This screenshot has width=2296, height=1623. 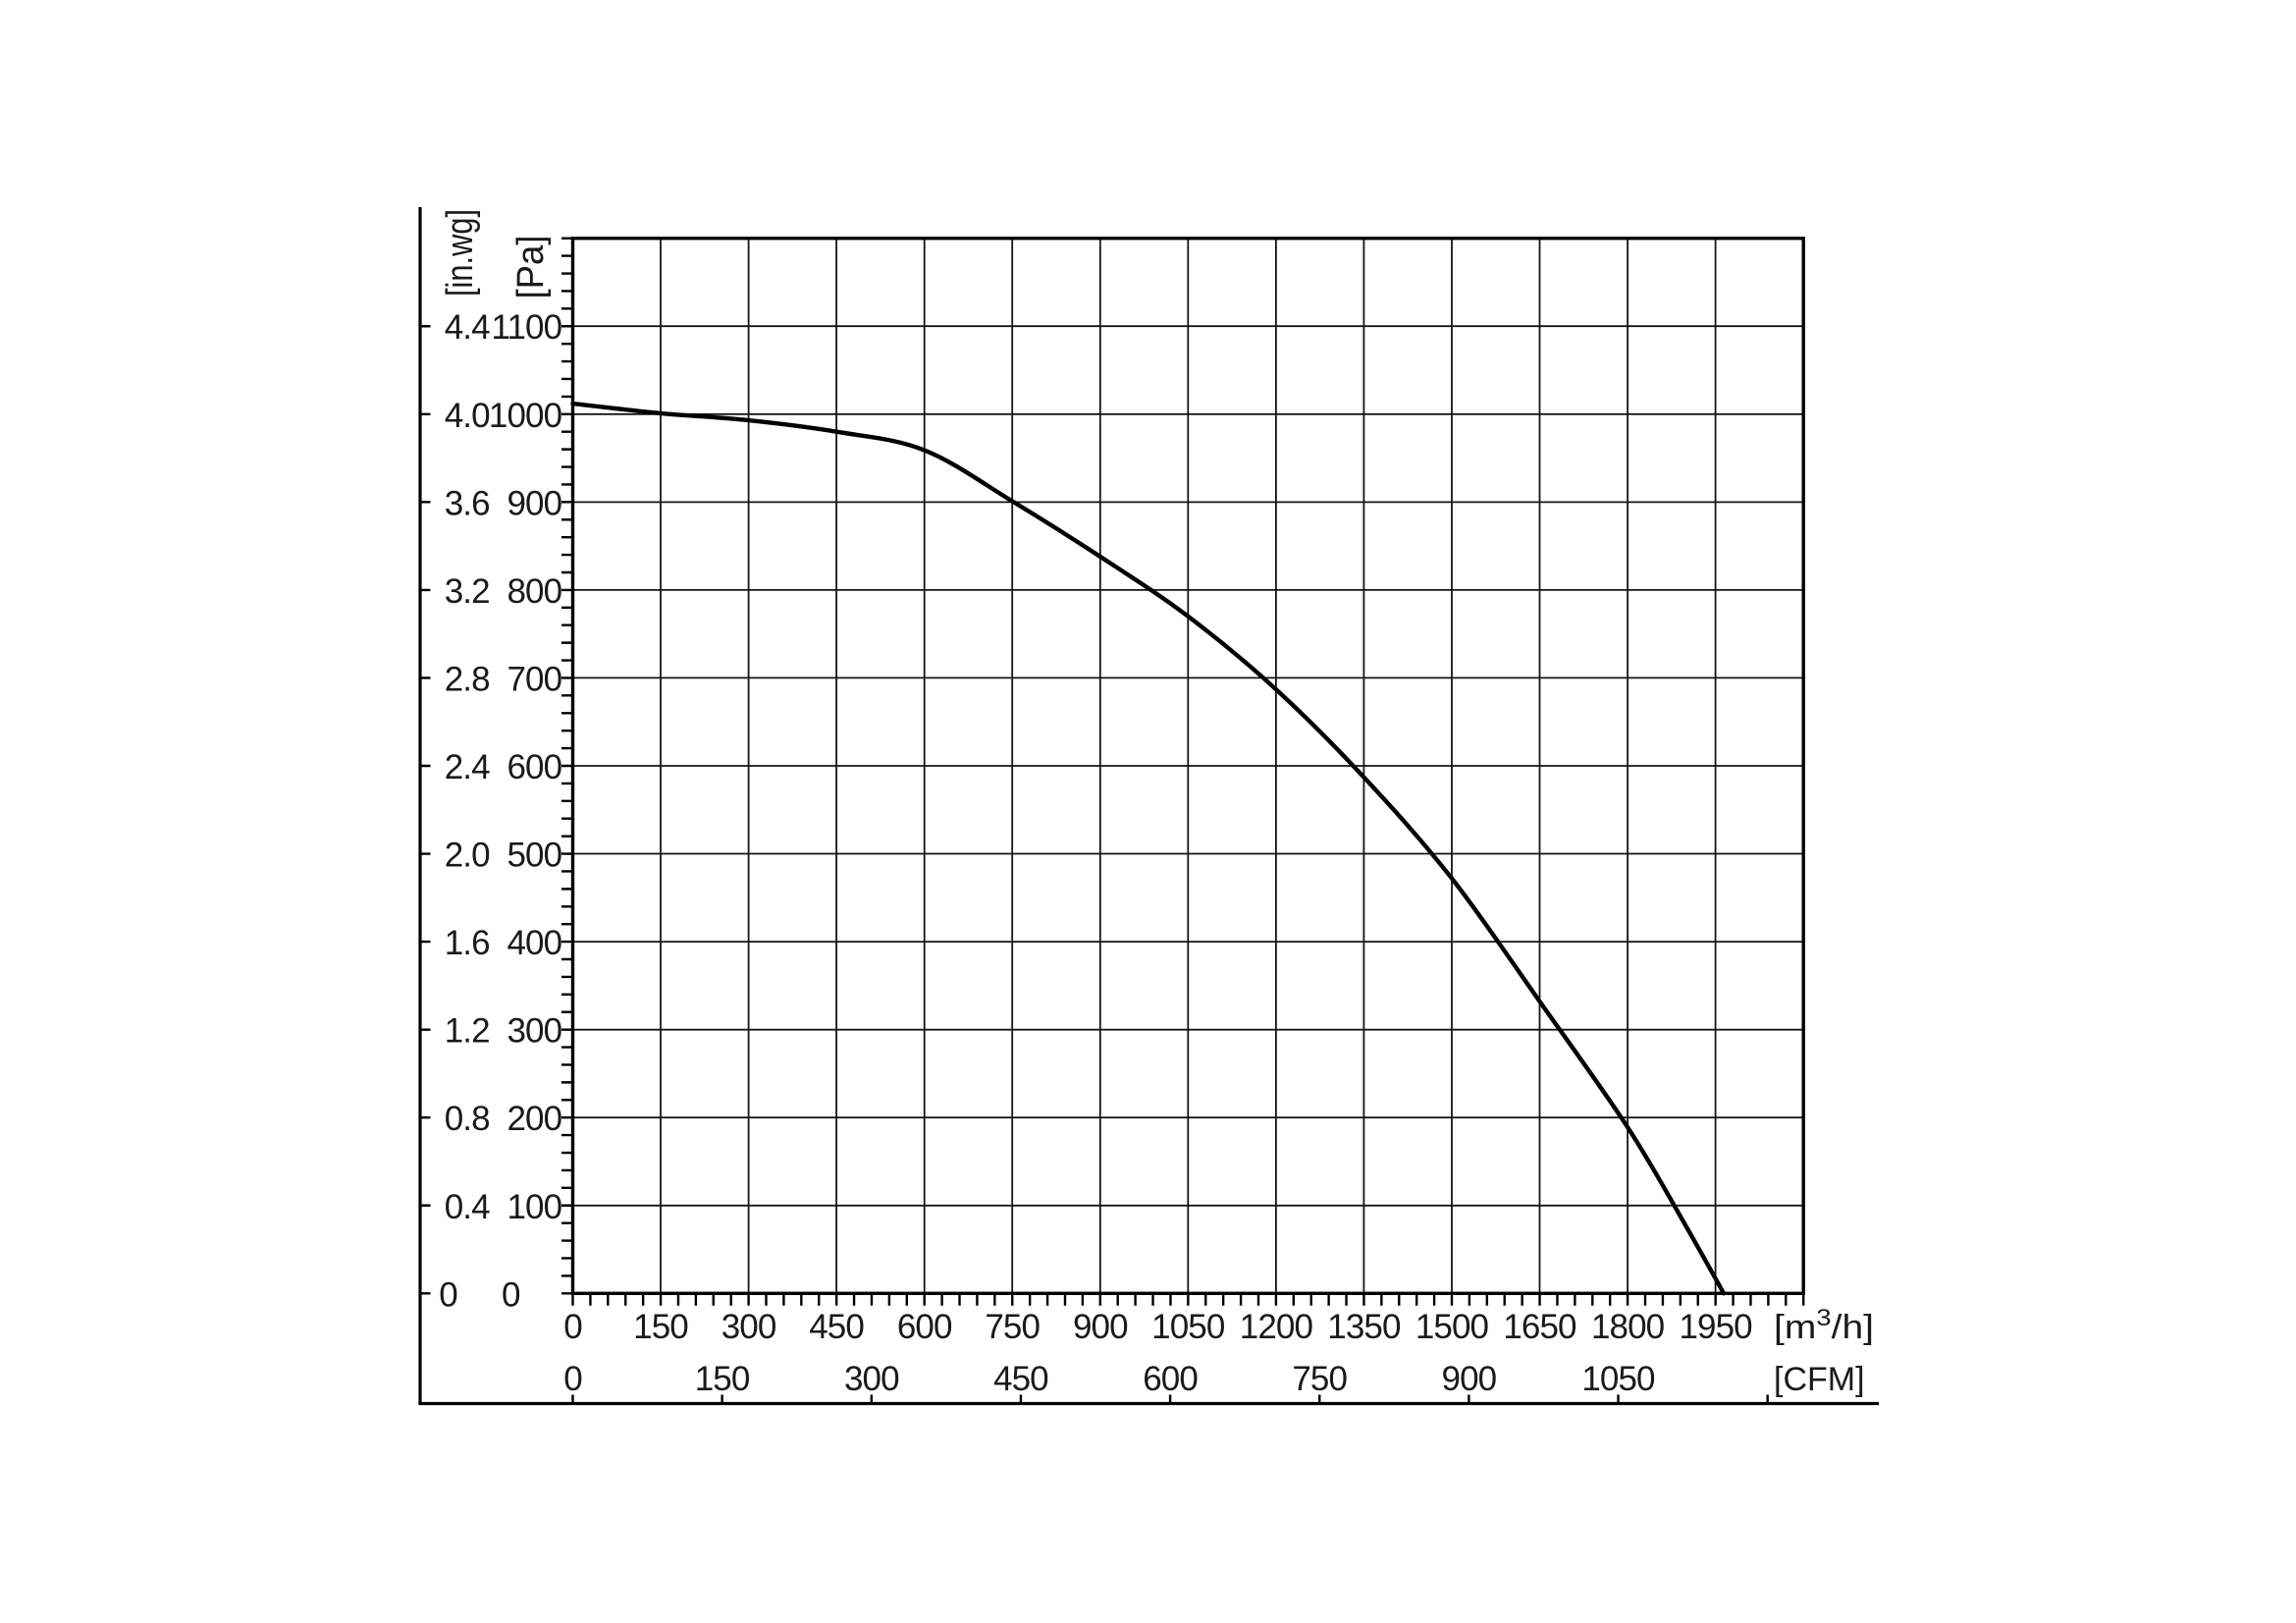 I want to click on svg-text: 4.4, so click(x=467, y=327).